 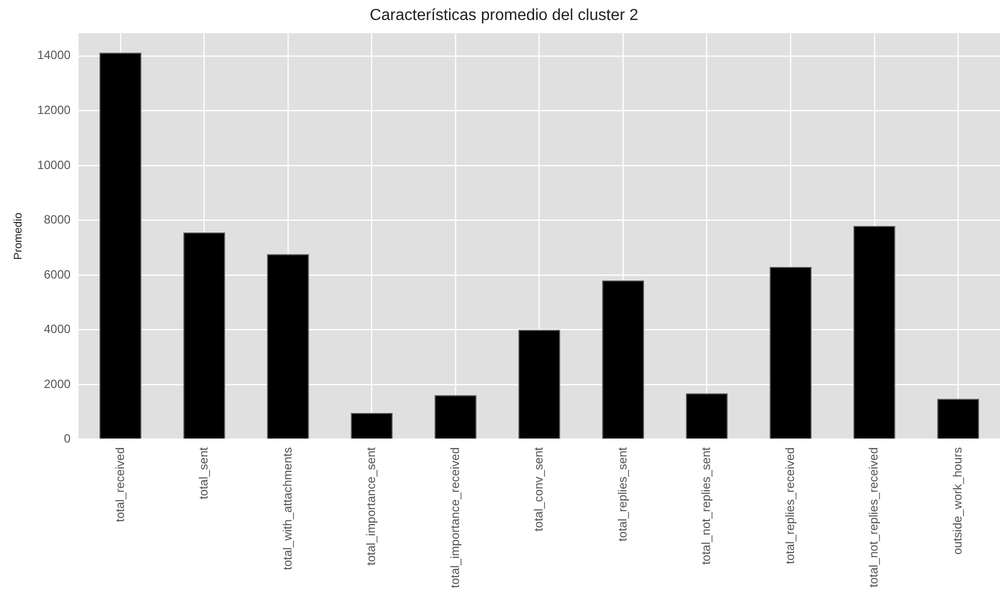 What do you see at coordinates (54, 165) in the screenshot?
I see `y-tick-label: 10000` at bounding box center [54, 165].